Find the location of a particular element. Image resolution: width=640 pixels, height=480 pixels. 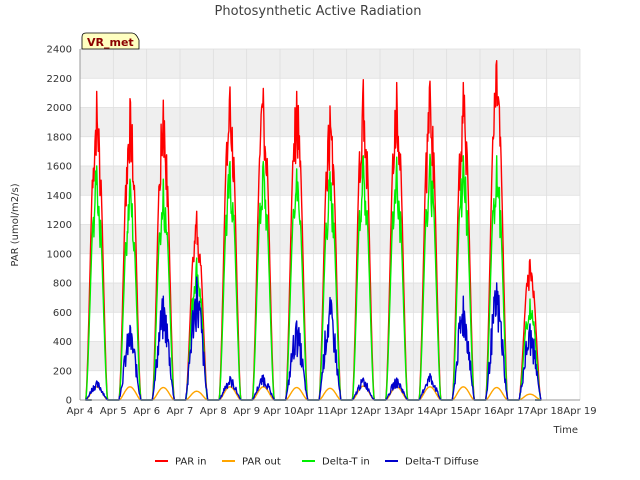

legend: PAR in PAR out Delta-T in Delta-T Diffuse is located at coordinates (317, 462).